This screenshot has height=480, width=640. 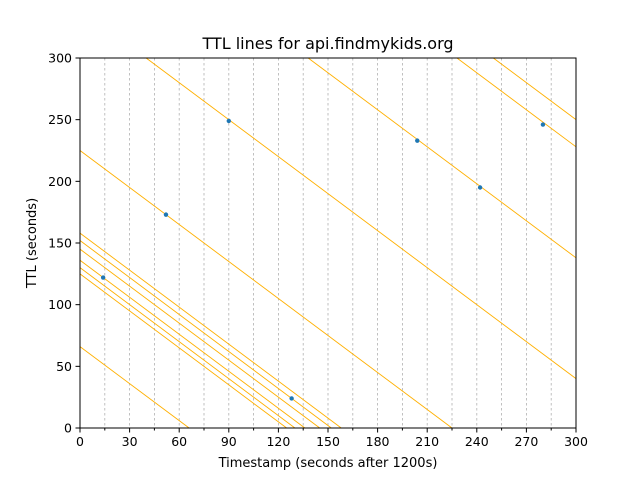 What do you see at coordinates (64, 366) in the screenshot?
I see `y-tick-label: 50` at bounding box center [64, 366].